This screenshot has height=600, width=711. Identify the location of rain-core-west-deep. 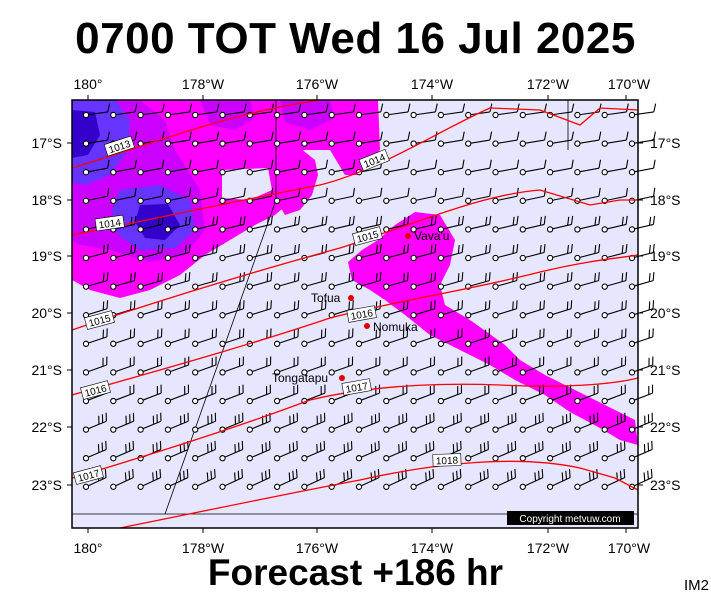
(86, 134).